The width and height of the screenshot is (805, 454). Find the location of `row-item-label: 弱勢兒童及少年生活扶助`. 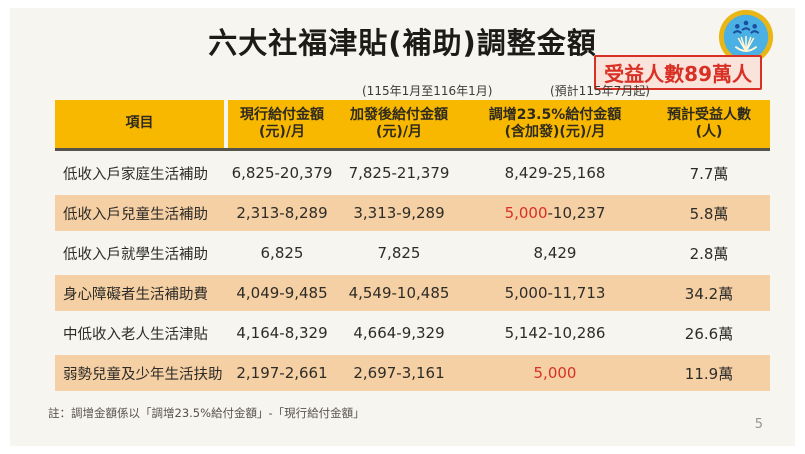

row-item-label: 弱勢兒童及少年生活扶助 is located at coordinates (143, 374).